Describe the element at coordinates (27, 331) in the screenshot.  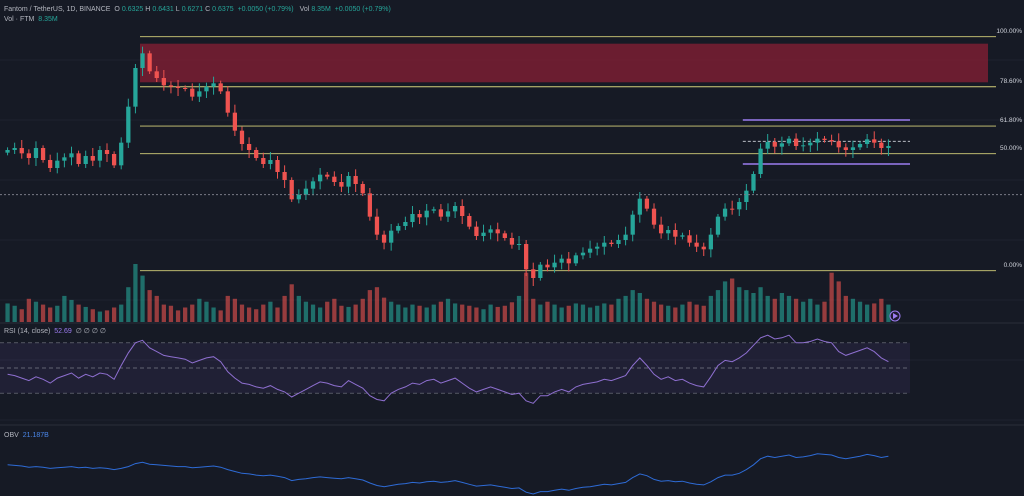
I see `rsi-label: RSI (14, close)` at that location.